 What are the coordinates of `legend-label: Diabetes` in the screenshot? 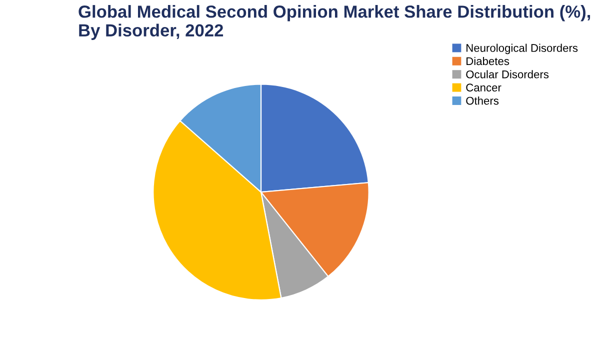 It's located at (488, 61).